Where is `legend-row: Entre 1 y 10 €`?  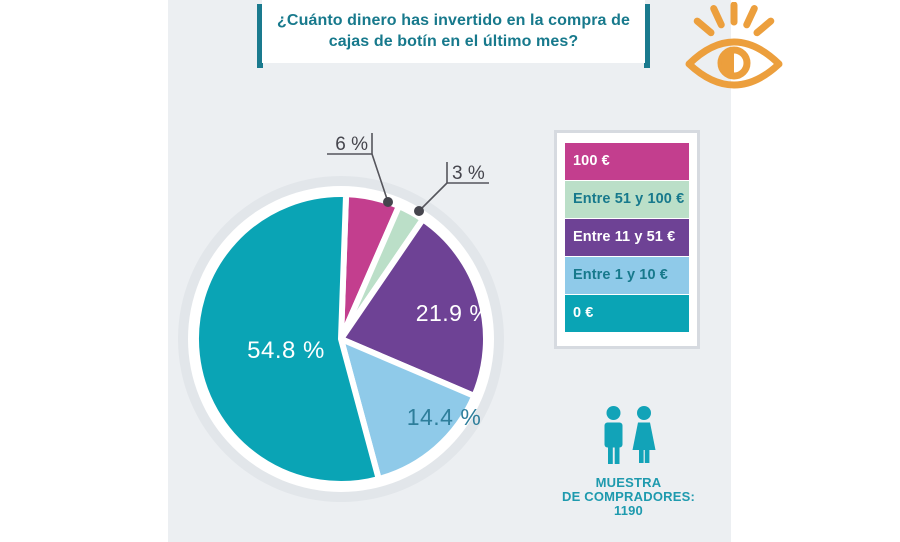 legend-row: Entre 1 y 10 € is located at coordinates (627, 275).